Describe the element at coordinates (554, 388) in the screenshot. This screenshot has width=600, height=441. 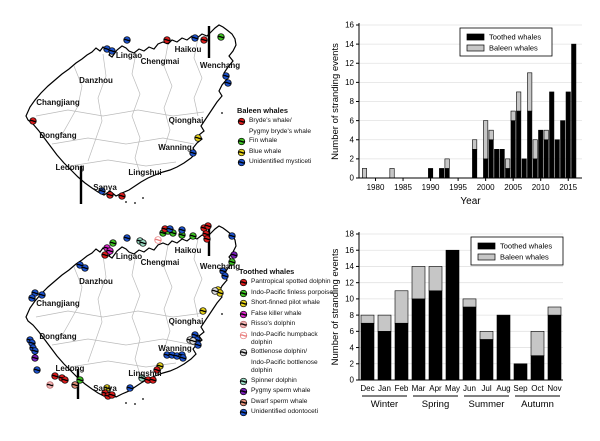
I see `month-label: Nov` at that location.